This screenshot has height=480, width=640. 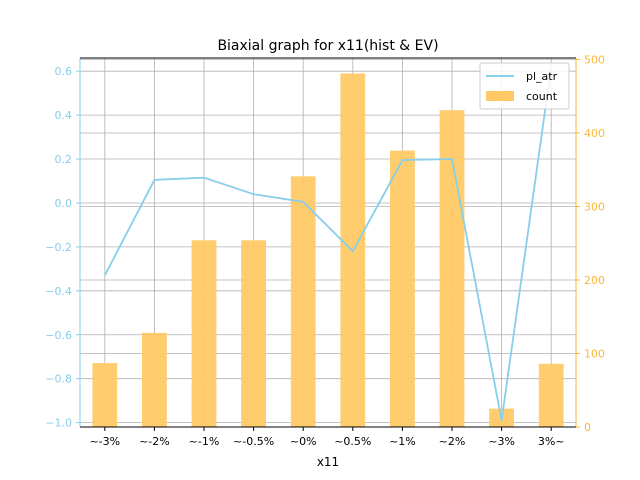 What do you see at coordinates (551, 441) in the screenshot?
I see `x-tick-label: 3%~` at bounding box center [551, 441].